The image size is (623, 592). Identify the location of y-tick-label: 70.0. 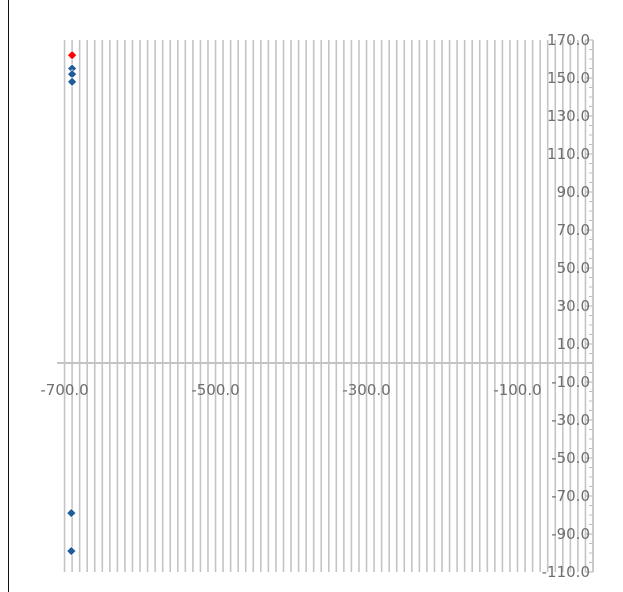
(573, 230).